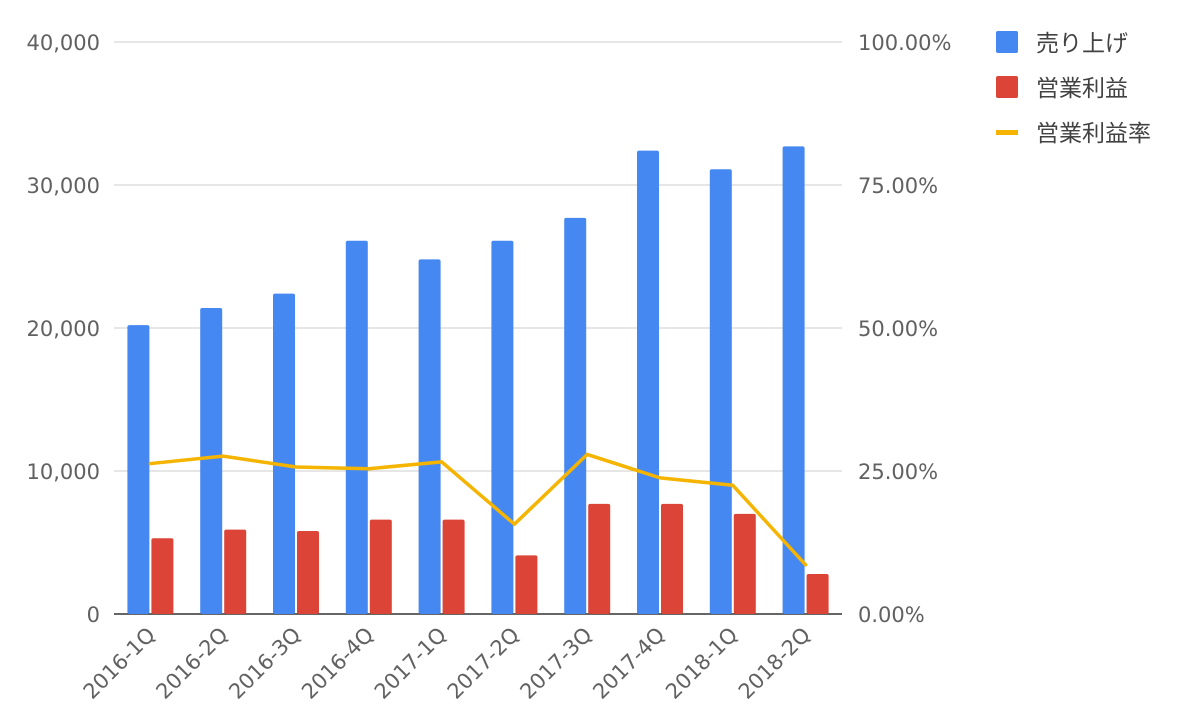 This screenshot has width=1186, height=726. Describe the element at coordinates (898, 186) in the screenshot. I see `y-right-tick-label: 75.00%` at that location.